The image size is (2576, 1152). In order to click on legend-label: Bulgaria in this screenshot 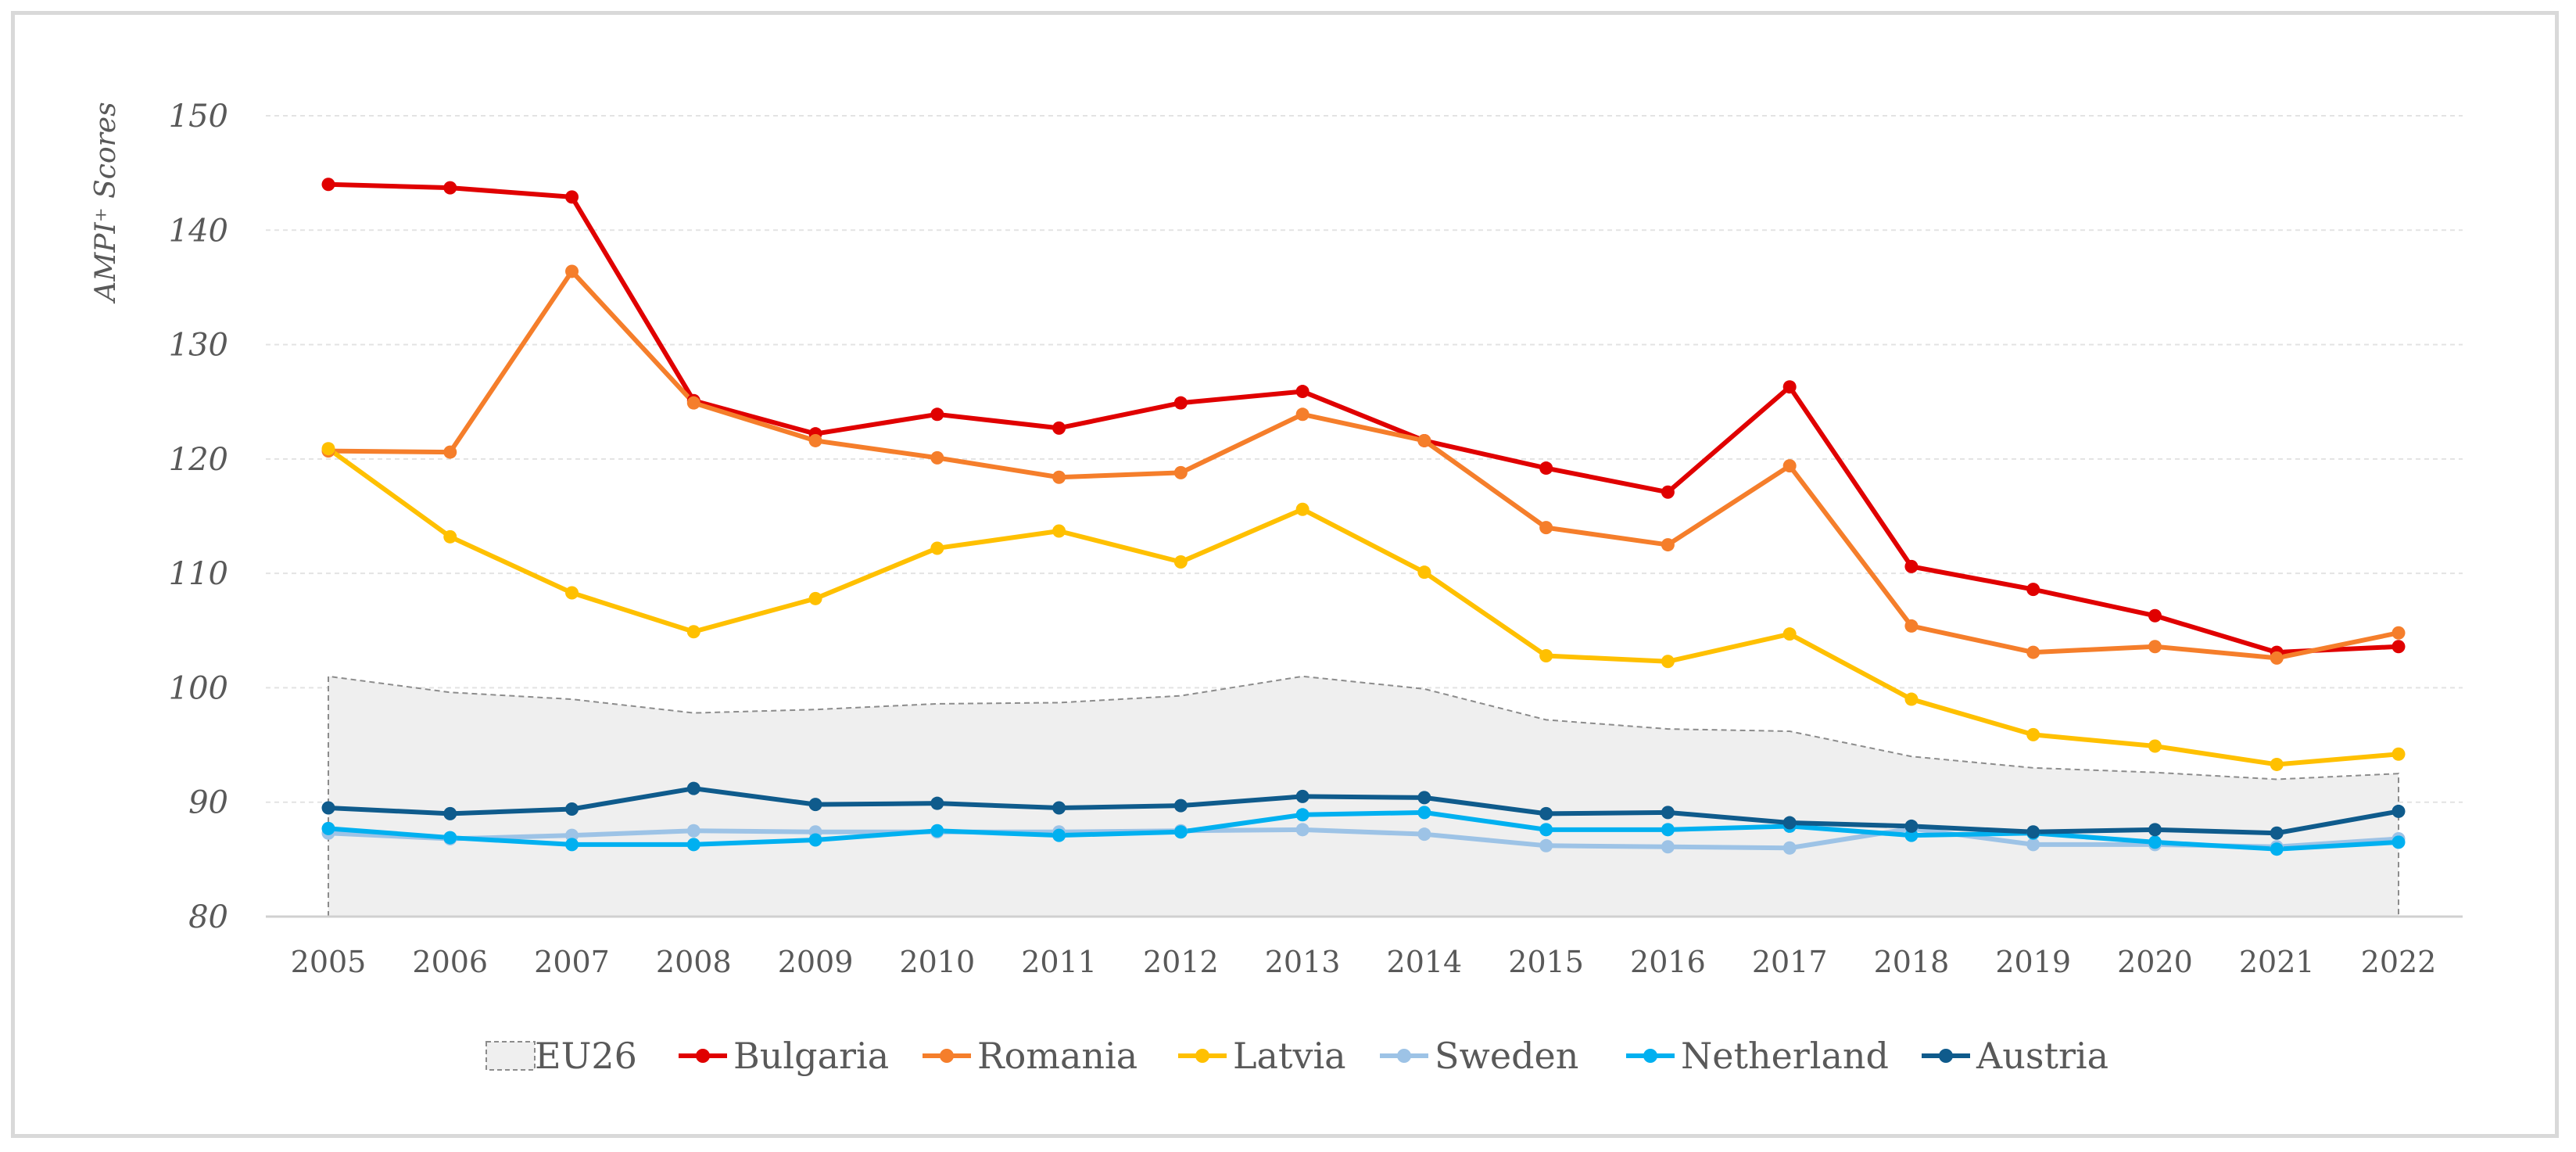, I will do `click(811, 1056)`.